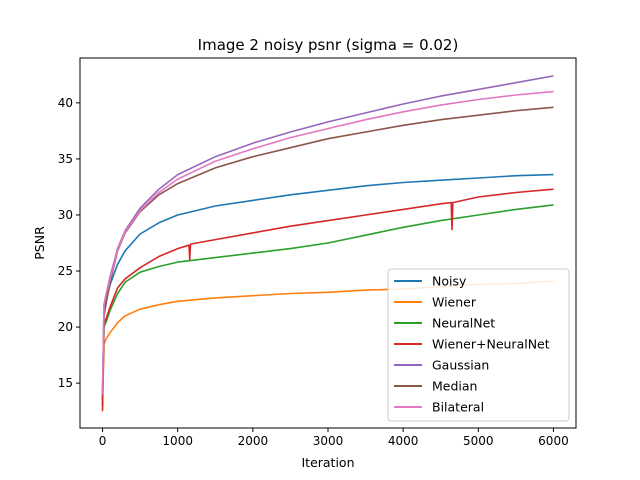 This screenshot has height=480, width=640. Describe the element at coordinates (449, 281) in the screenshot. I see `legend-label: Noisy` at that location.